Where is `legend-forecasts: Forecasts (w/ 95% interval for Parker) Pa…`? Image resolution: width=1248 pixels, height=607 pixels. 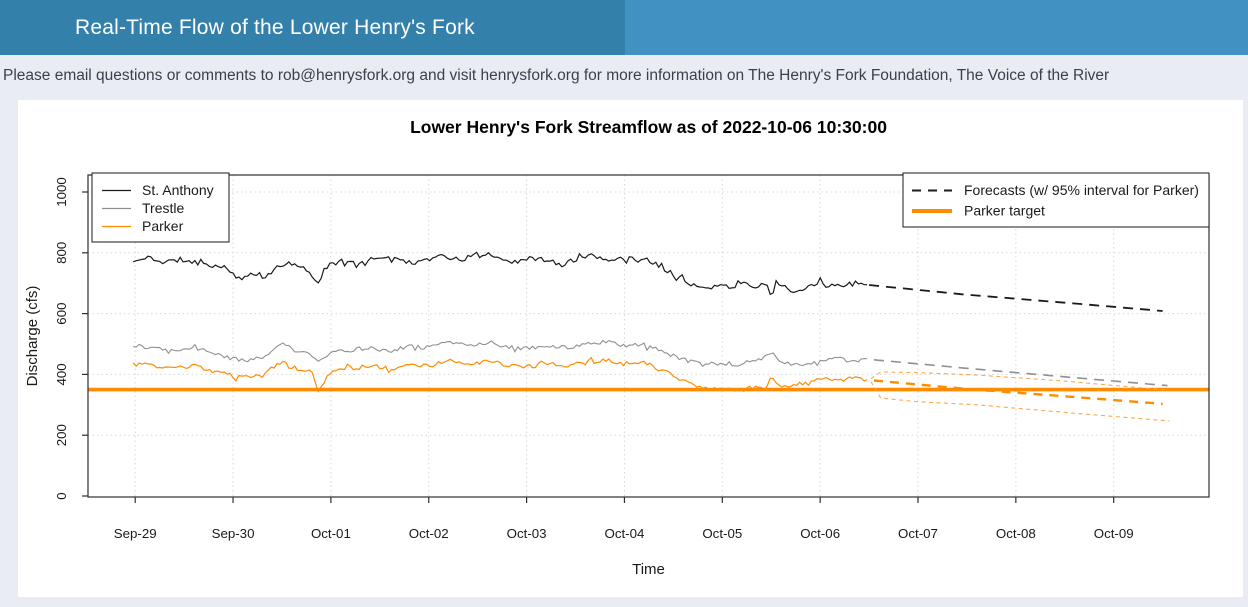 legend-forecasts: Forecasts (w/ 95% interval for Parker) Pa… is located at coordinates (1056, 200).